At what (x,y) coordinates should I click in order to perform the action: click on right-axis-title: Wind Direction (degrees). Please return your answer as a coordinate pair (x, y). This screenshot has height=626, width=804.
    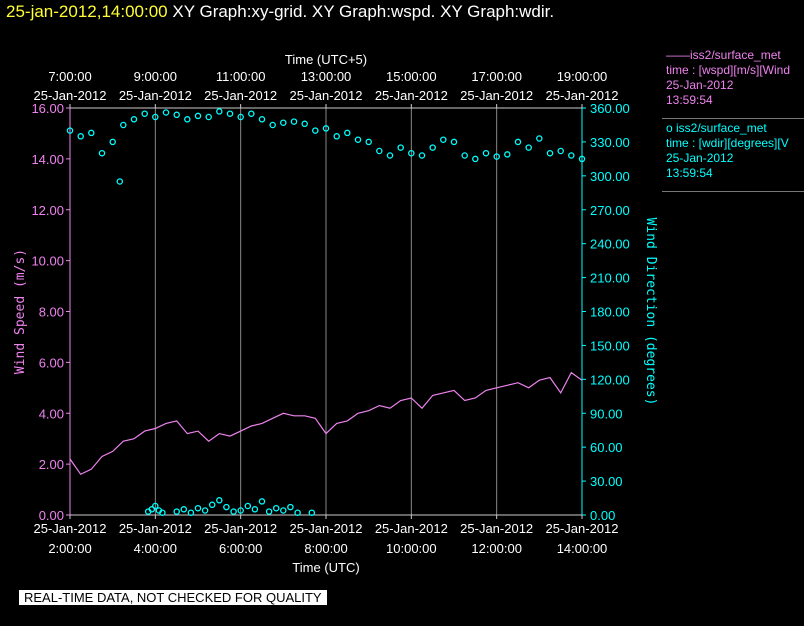
    Looking at the image, I should click on (650, 312).